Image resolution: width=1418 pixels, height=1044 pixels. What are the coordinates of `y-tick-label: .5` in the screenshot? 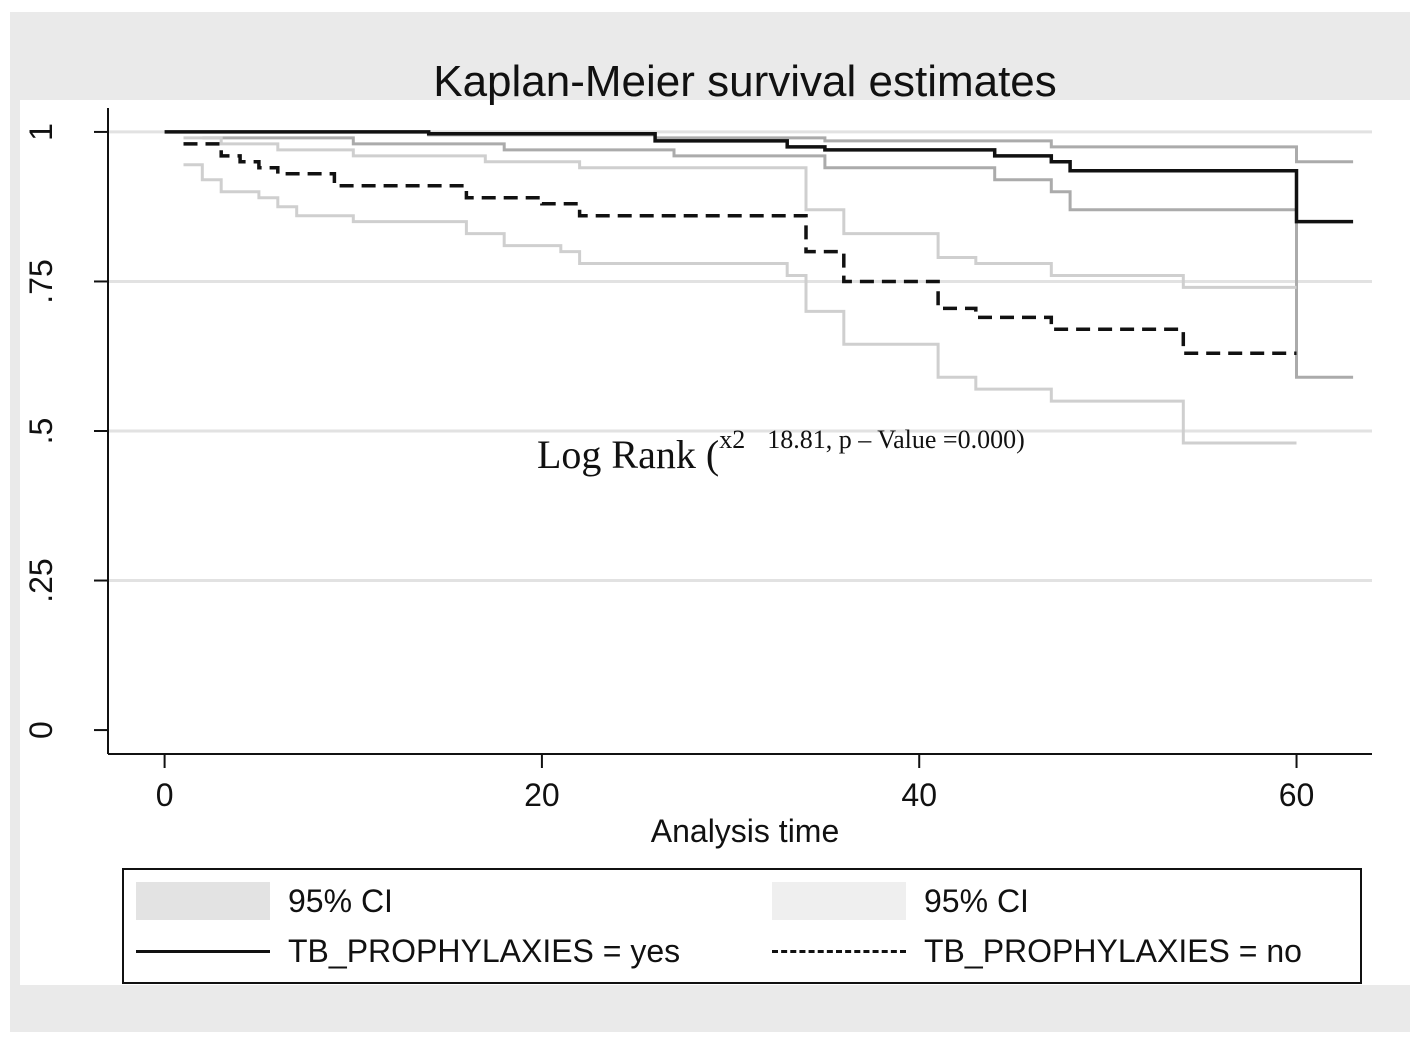 It's located at (41, 431).